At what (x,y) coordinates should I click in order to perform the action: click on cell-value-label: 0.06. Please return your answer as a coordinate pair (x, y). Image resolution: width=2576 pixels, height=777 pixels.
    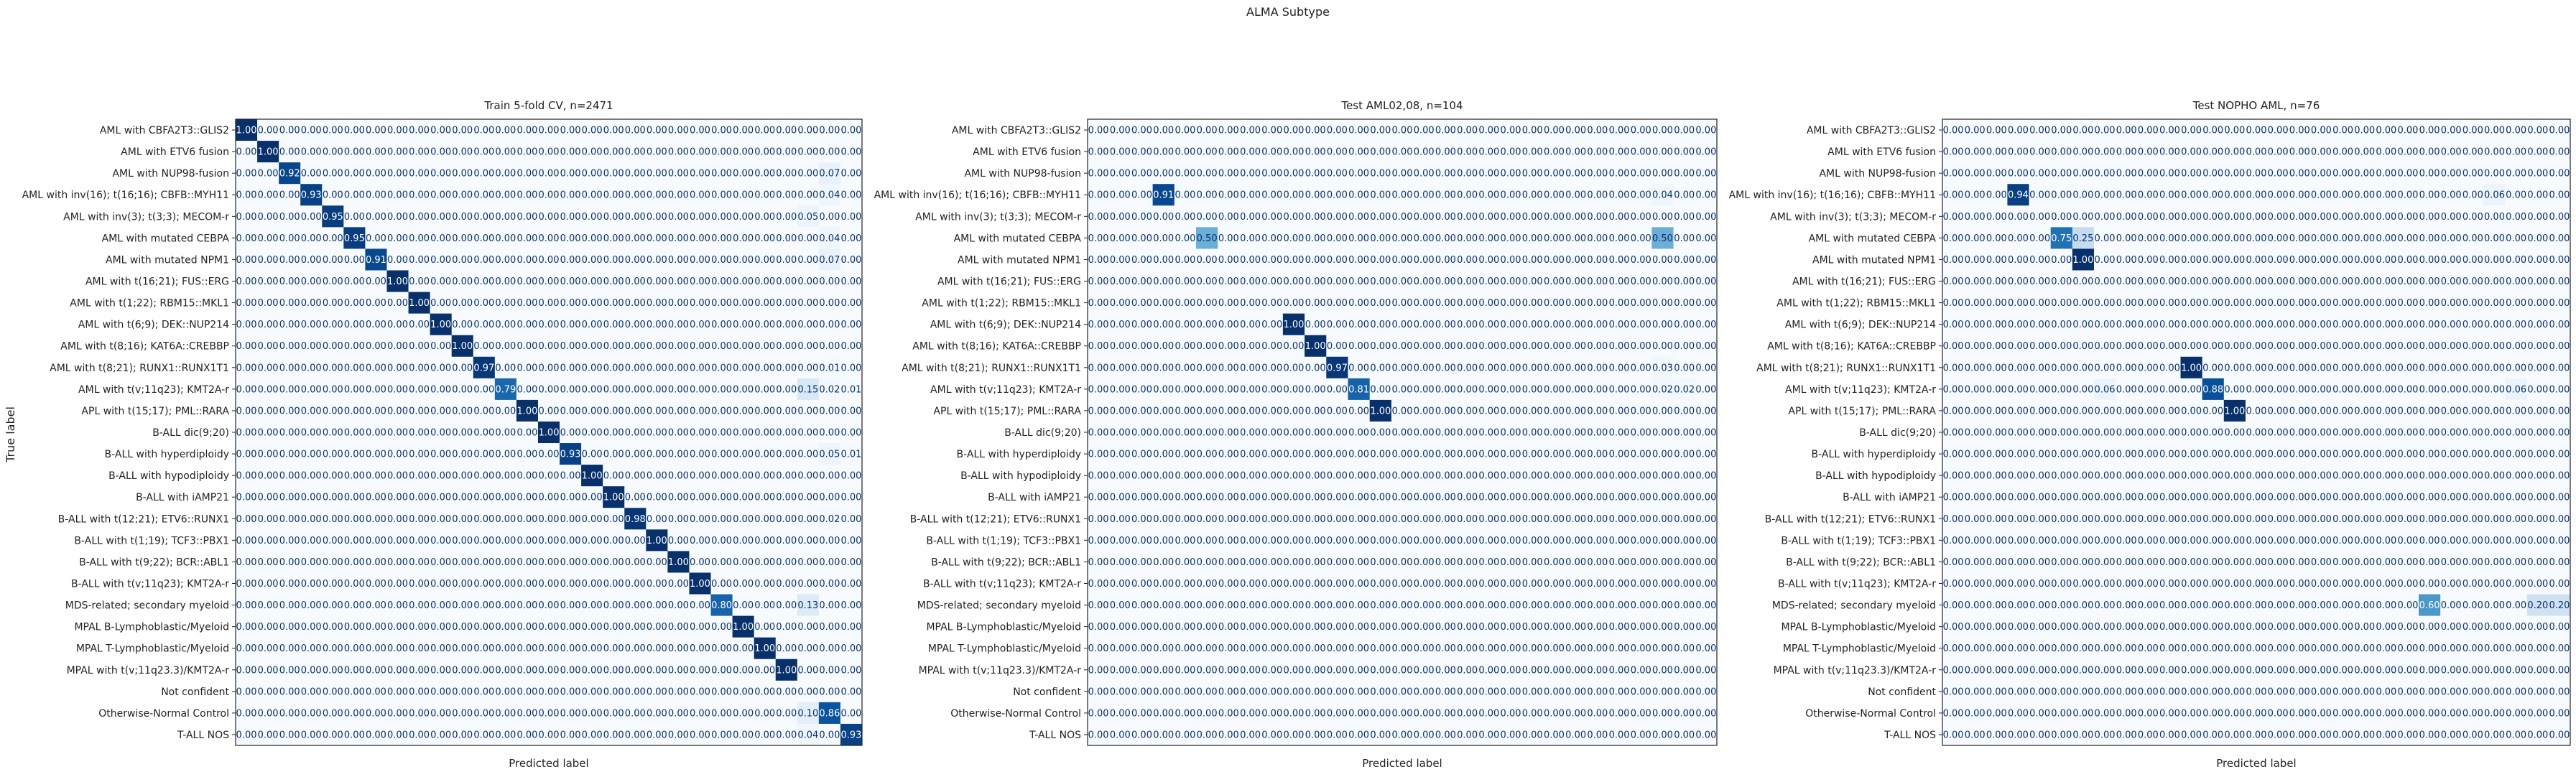
    Looking at the image, I should click on (2105, 389).